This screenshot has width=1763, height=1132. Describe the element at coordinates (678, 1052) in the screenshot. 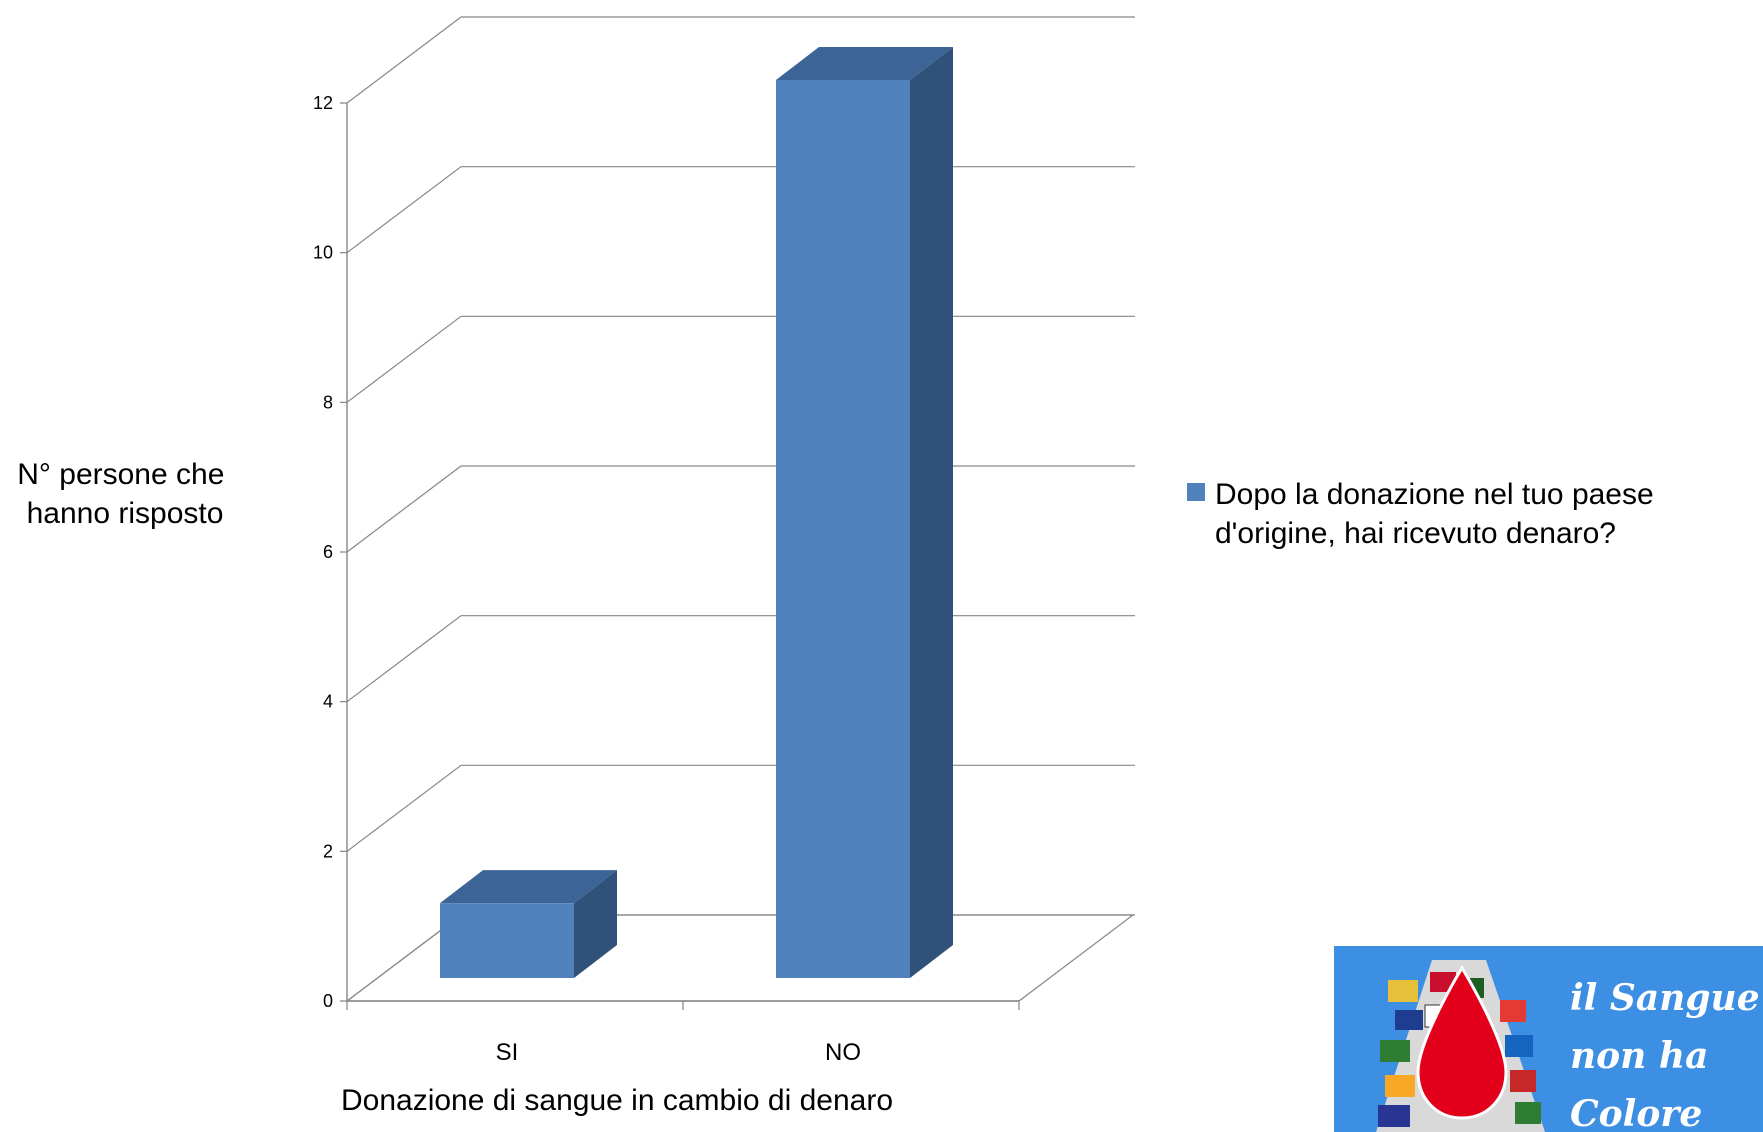

I see `x-category-labels: SI NO` at that location.